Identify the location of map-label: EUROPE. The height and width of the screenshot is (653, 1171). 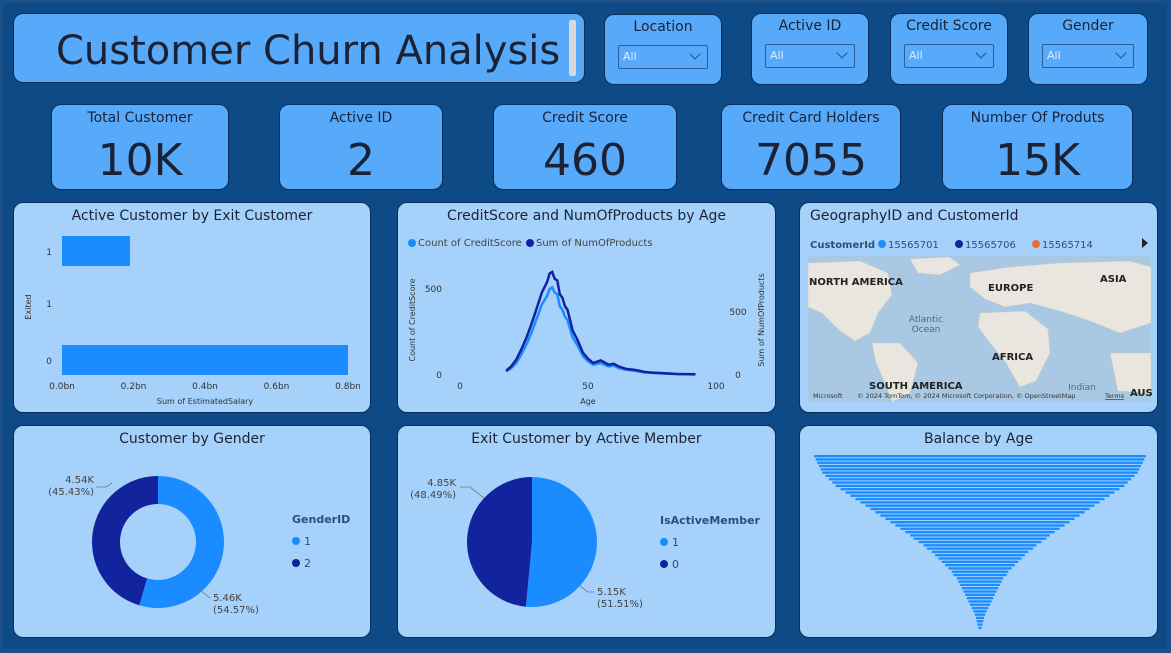
(1010, 288).